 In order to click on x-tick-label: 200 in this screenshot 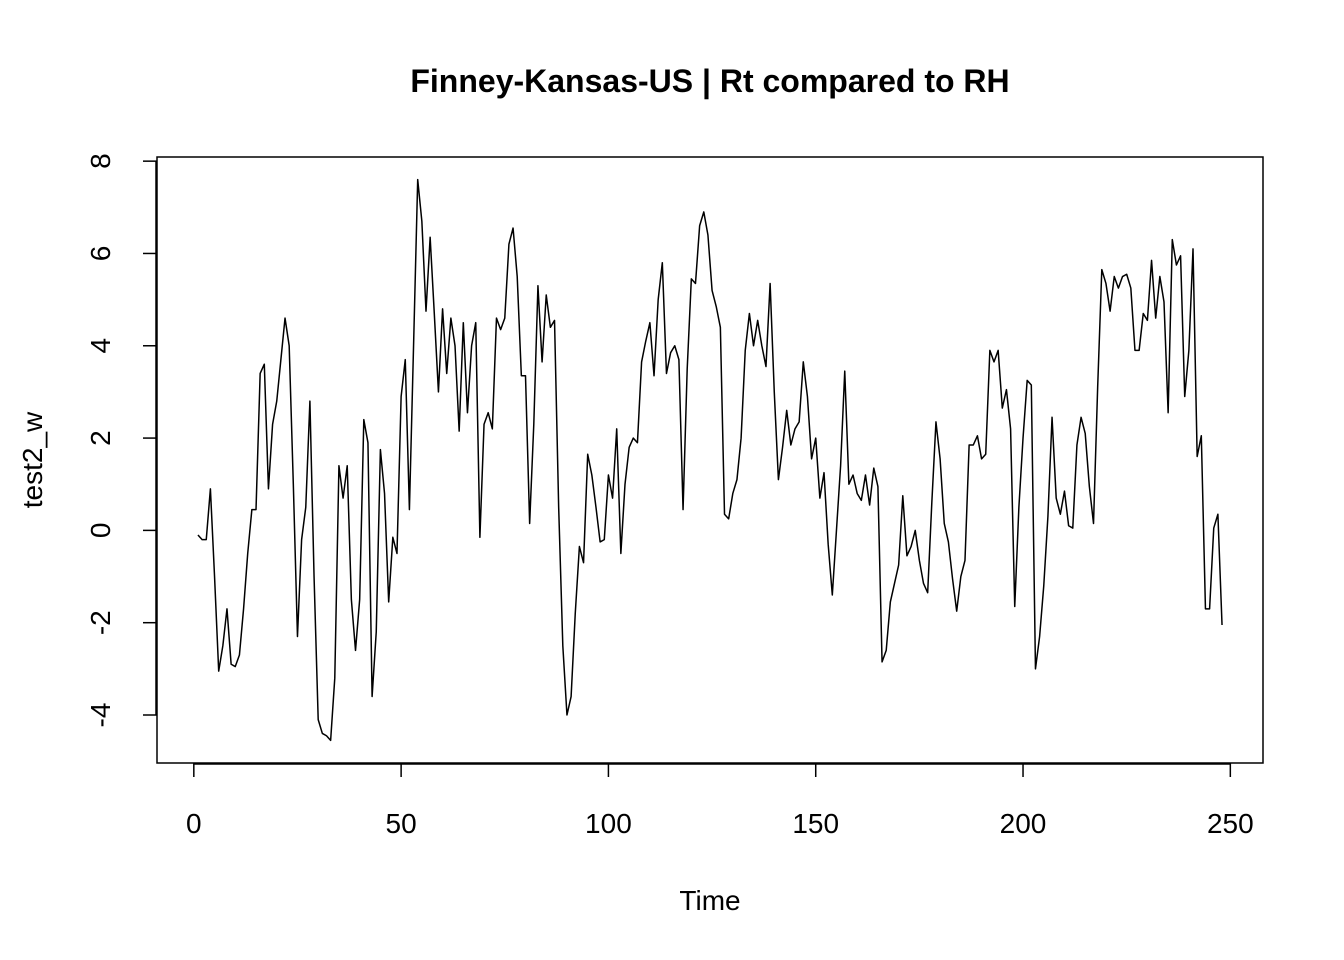, I will do `click(1023, 823)`.